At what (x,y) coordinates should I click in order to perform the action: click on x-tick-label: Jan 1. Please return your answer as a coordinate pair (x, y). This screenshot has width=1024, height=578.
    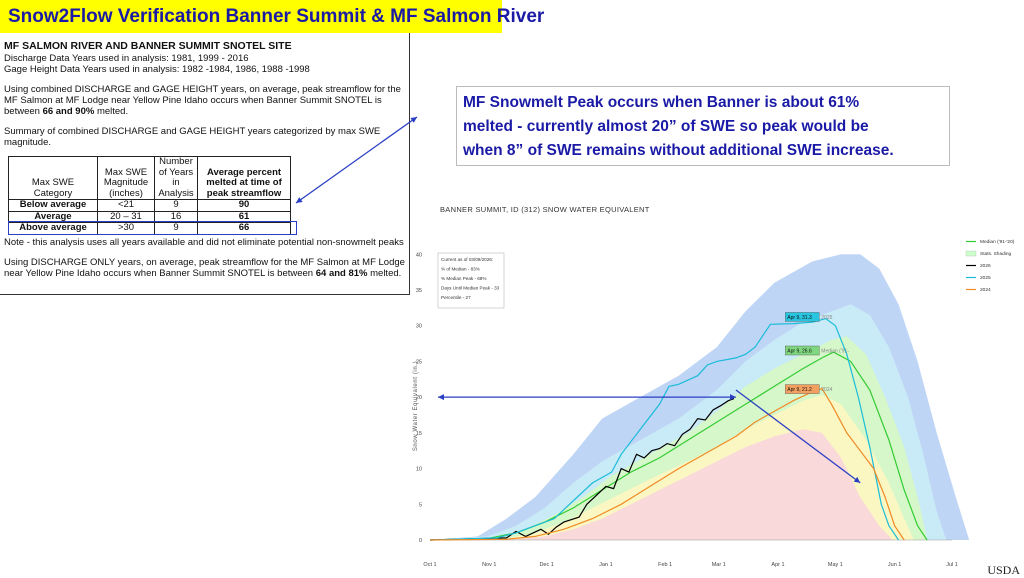
    Looking at the image, I should click on (605, 565).